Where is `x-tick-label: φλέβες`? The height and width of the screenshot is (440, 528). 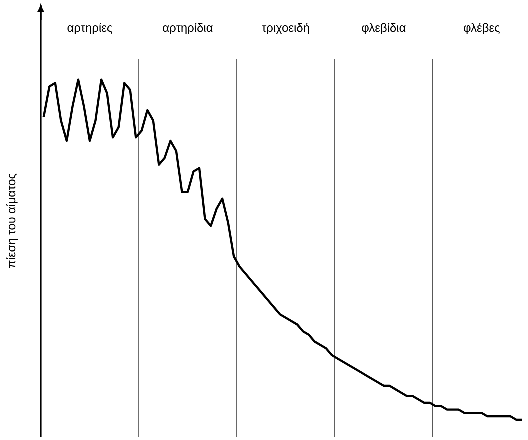
x-tick-label: φλέβες is located at coordinates (482, 28).